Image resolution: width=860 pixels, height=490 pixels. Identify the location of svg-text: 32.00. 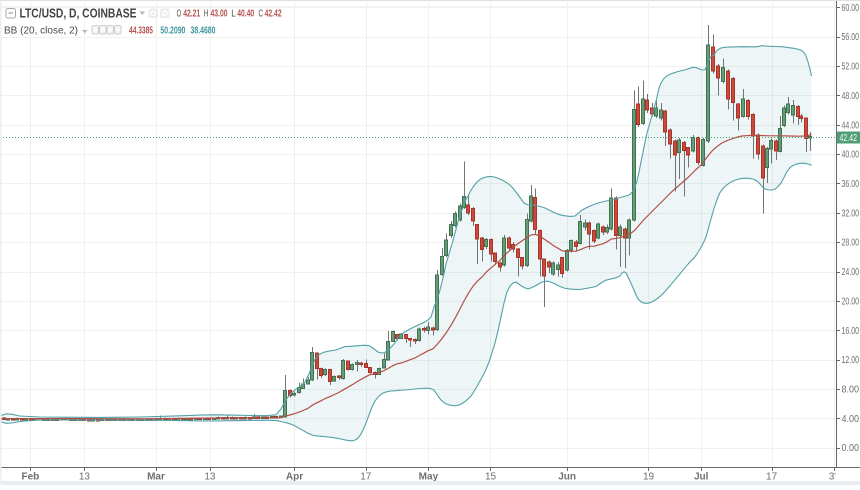
(851, 213).